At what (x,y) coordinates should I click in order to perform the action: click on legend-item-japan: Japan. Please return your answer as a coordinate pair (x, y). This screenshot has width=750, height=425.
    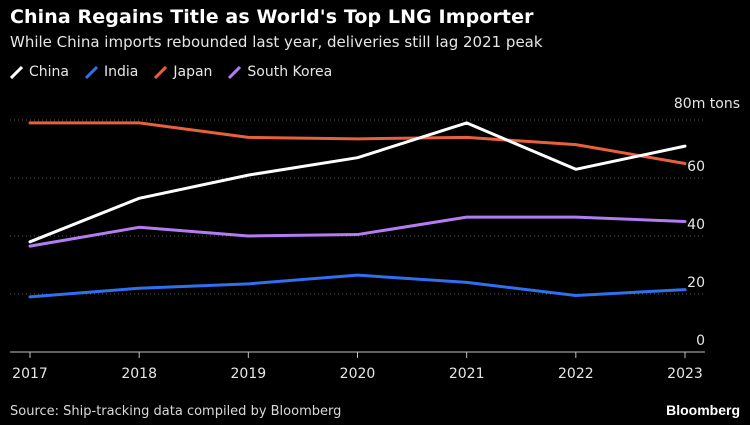
    Looking at the image, I should click on (183, 72).